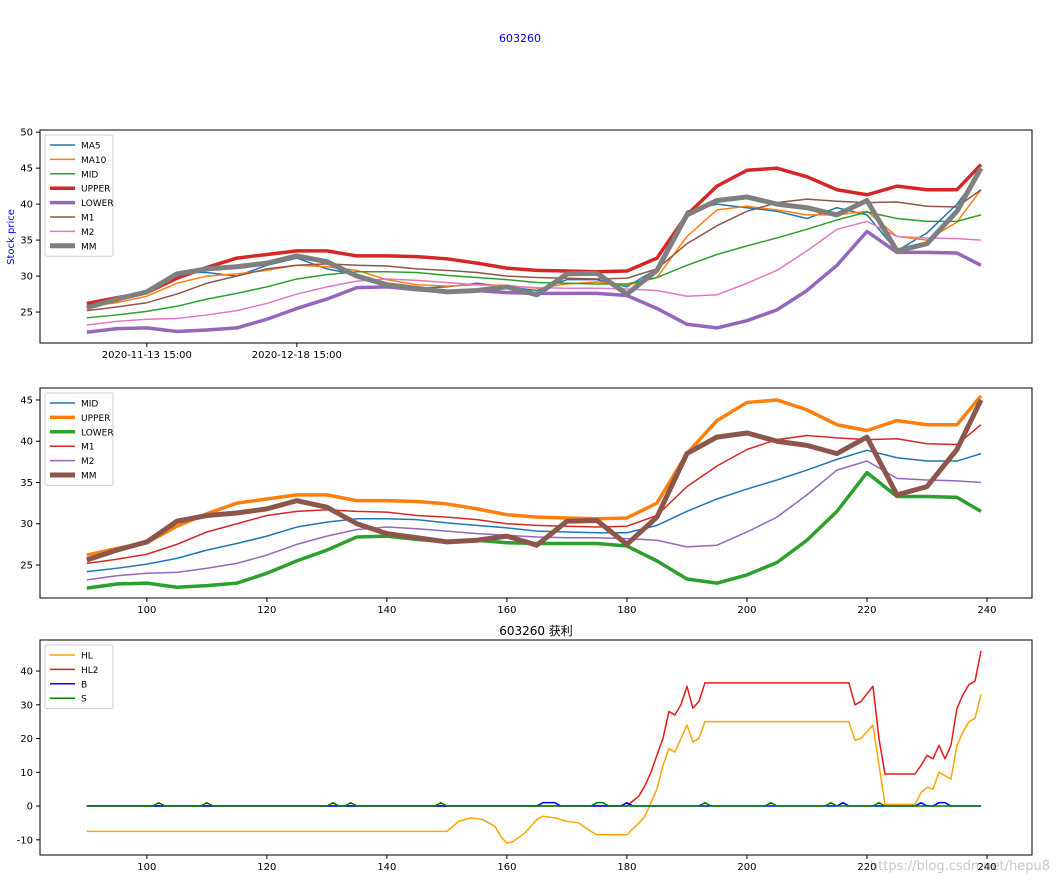  Describe the element at coordinates (26, 133) in the screenshot. I see `y-tick-label: 50` at that location.